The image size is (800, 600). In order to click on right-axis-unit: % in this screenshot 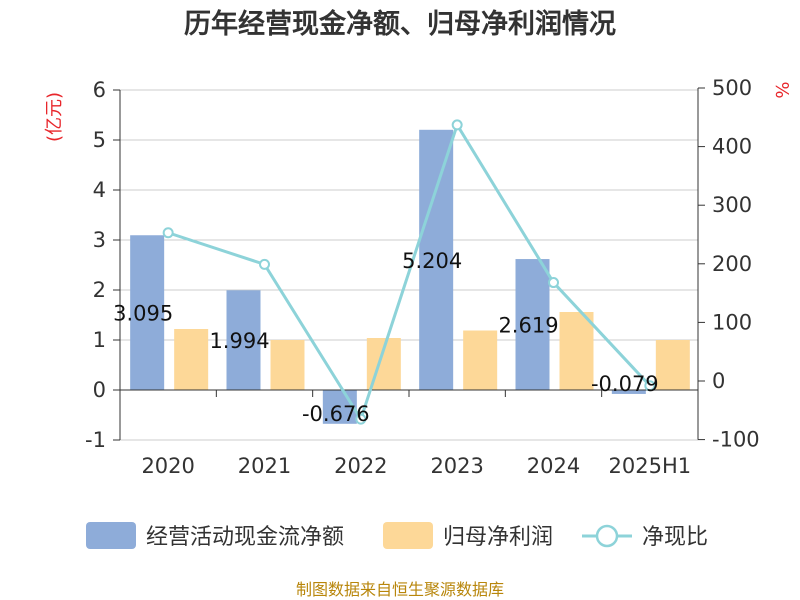, I will do `click(781, 89)`.